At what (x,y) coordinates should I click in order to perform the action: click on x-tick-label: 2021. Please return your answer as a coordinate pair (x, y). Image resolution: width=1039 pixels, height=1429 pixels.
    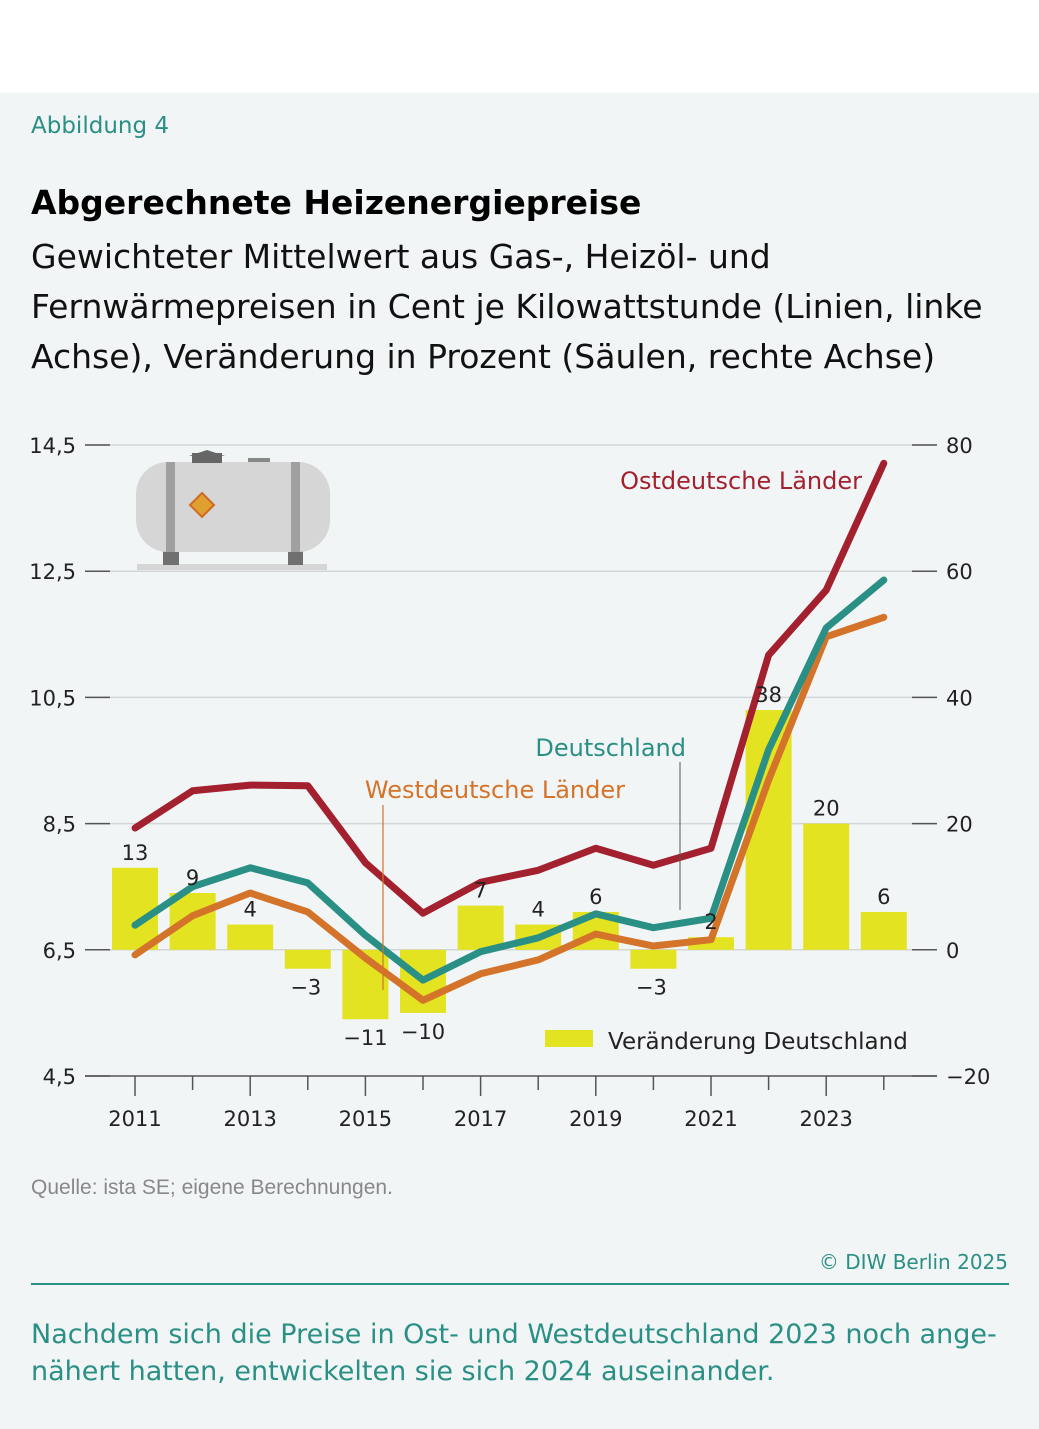
    Looking at the image, I should click on (710, 1119).